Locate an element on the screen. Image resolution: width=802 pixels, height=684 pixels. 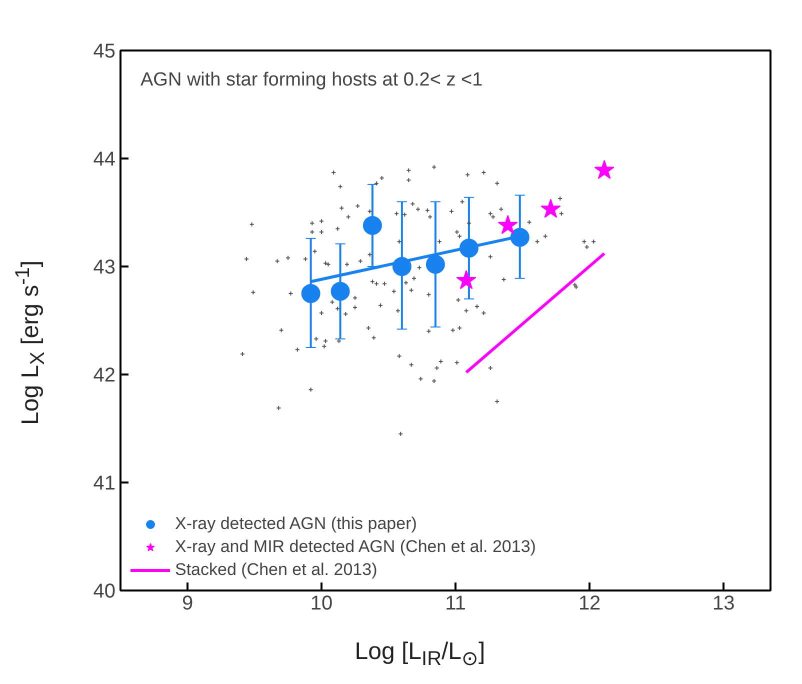
legend-label: X-ray detected AGN (this paper) is located at coordinates (296, 524).